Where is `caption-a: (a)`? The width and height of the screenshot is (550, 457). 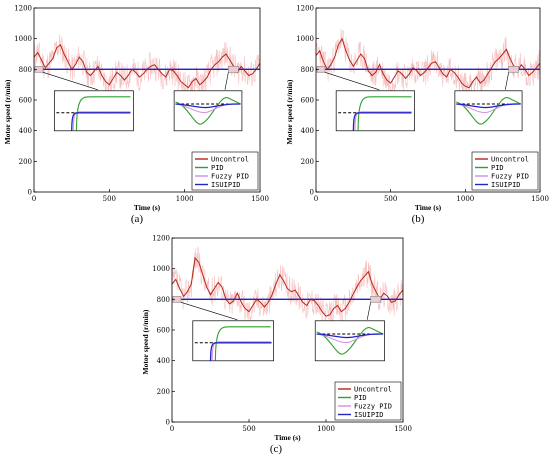
caption-a: (a) is located at coordinates (137, 219).